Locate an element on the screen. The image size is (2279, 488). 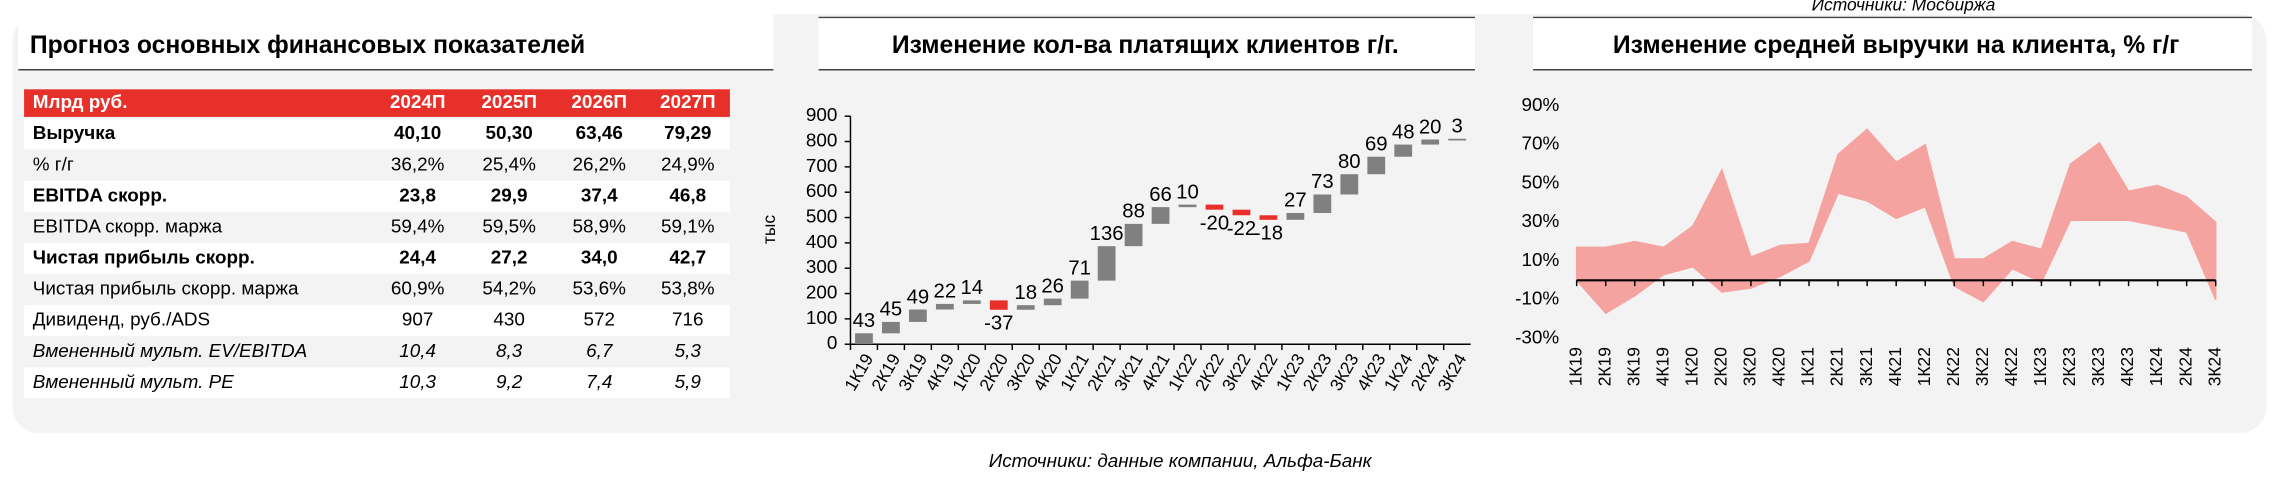
y-tick-label: 600 is located at coordinates (822, 191).